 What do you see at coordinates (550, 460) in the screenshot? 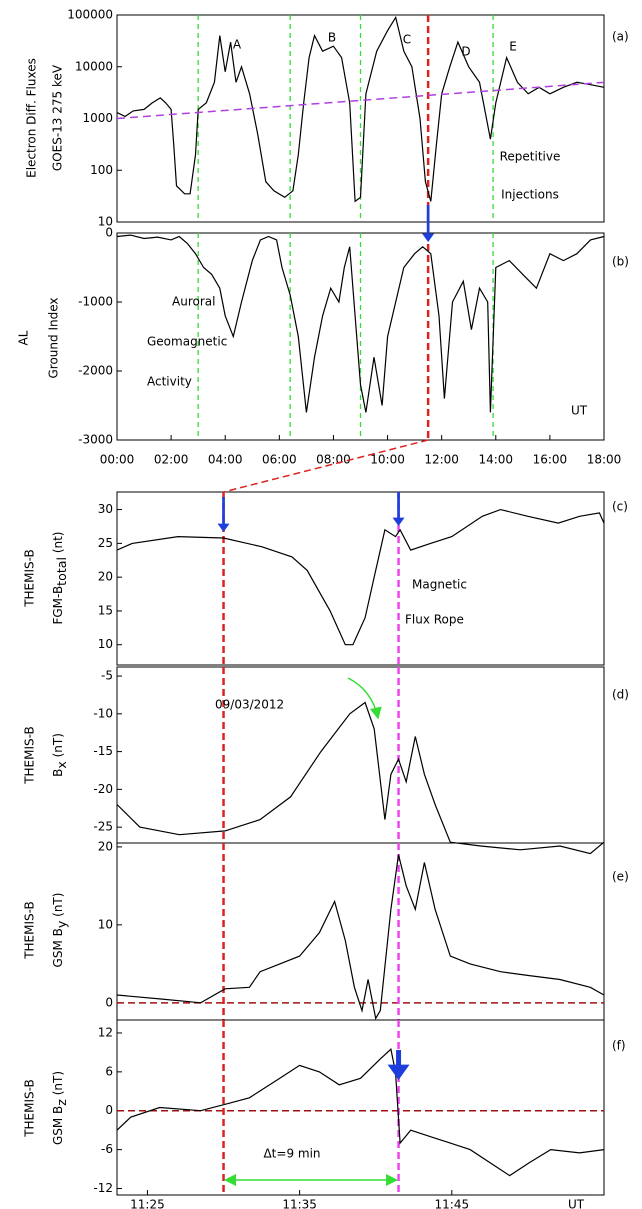
I see `x-tick-label: 16:00` at bounding box center [550, 460].